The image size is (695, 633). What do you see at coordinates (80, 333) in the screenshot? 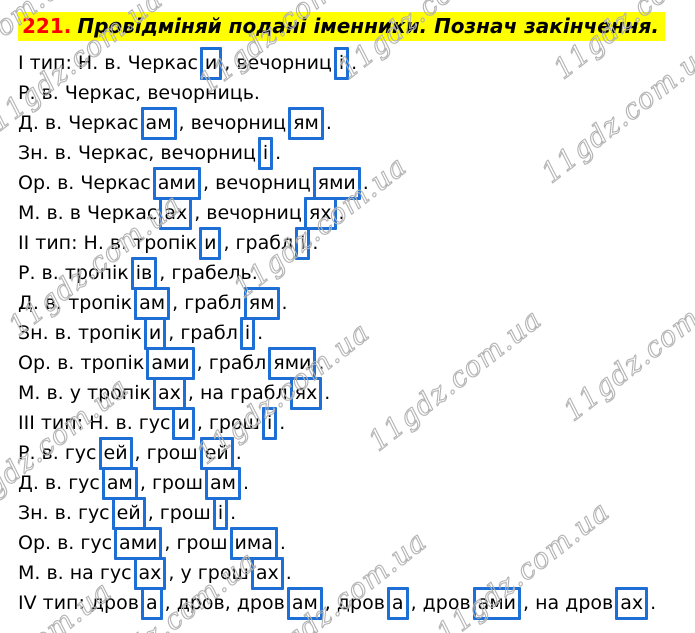
I see `text-segment: Зн. в. тропік` at bounding box center [80, 333].